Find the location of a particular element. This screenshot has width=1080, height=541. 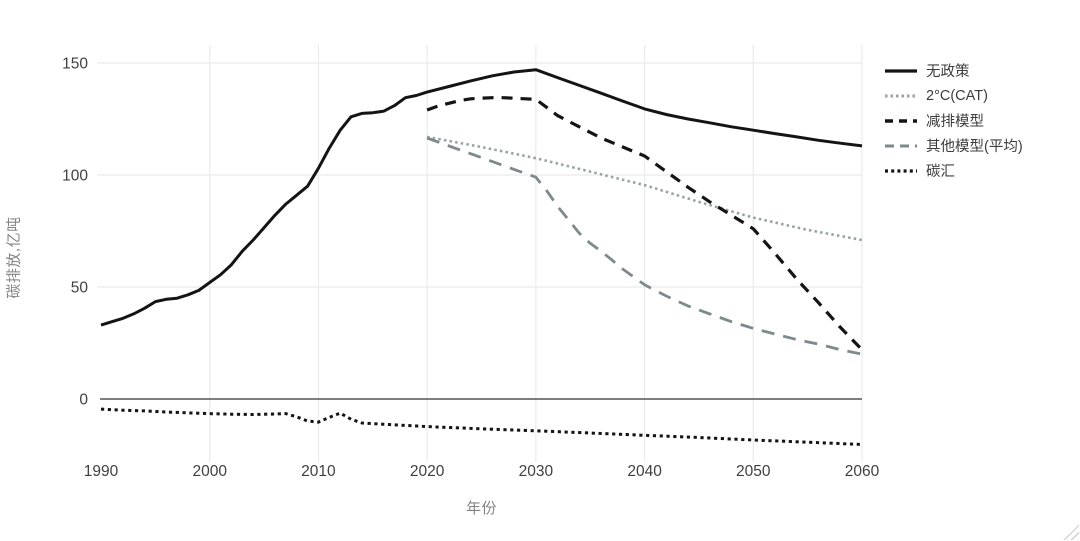

y-tick-label: 0 is located at coordinates (83, 400).